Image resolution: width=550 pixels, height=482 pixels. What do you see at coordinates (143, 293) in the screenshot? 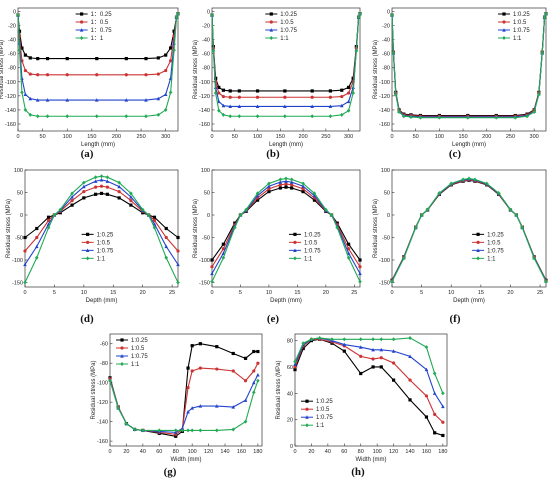
I see `x-tick-label: 20` at bounding box center [143, 293].